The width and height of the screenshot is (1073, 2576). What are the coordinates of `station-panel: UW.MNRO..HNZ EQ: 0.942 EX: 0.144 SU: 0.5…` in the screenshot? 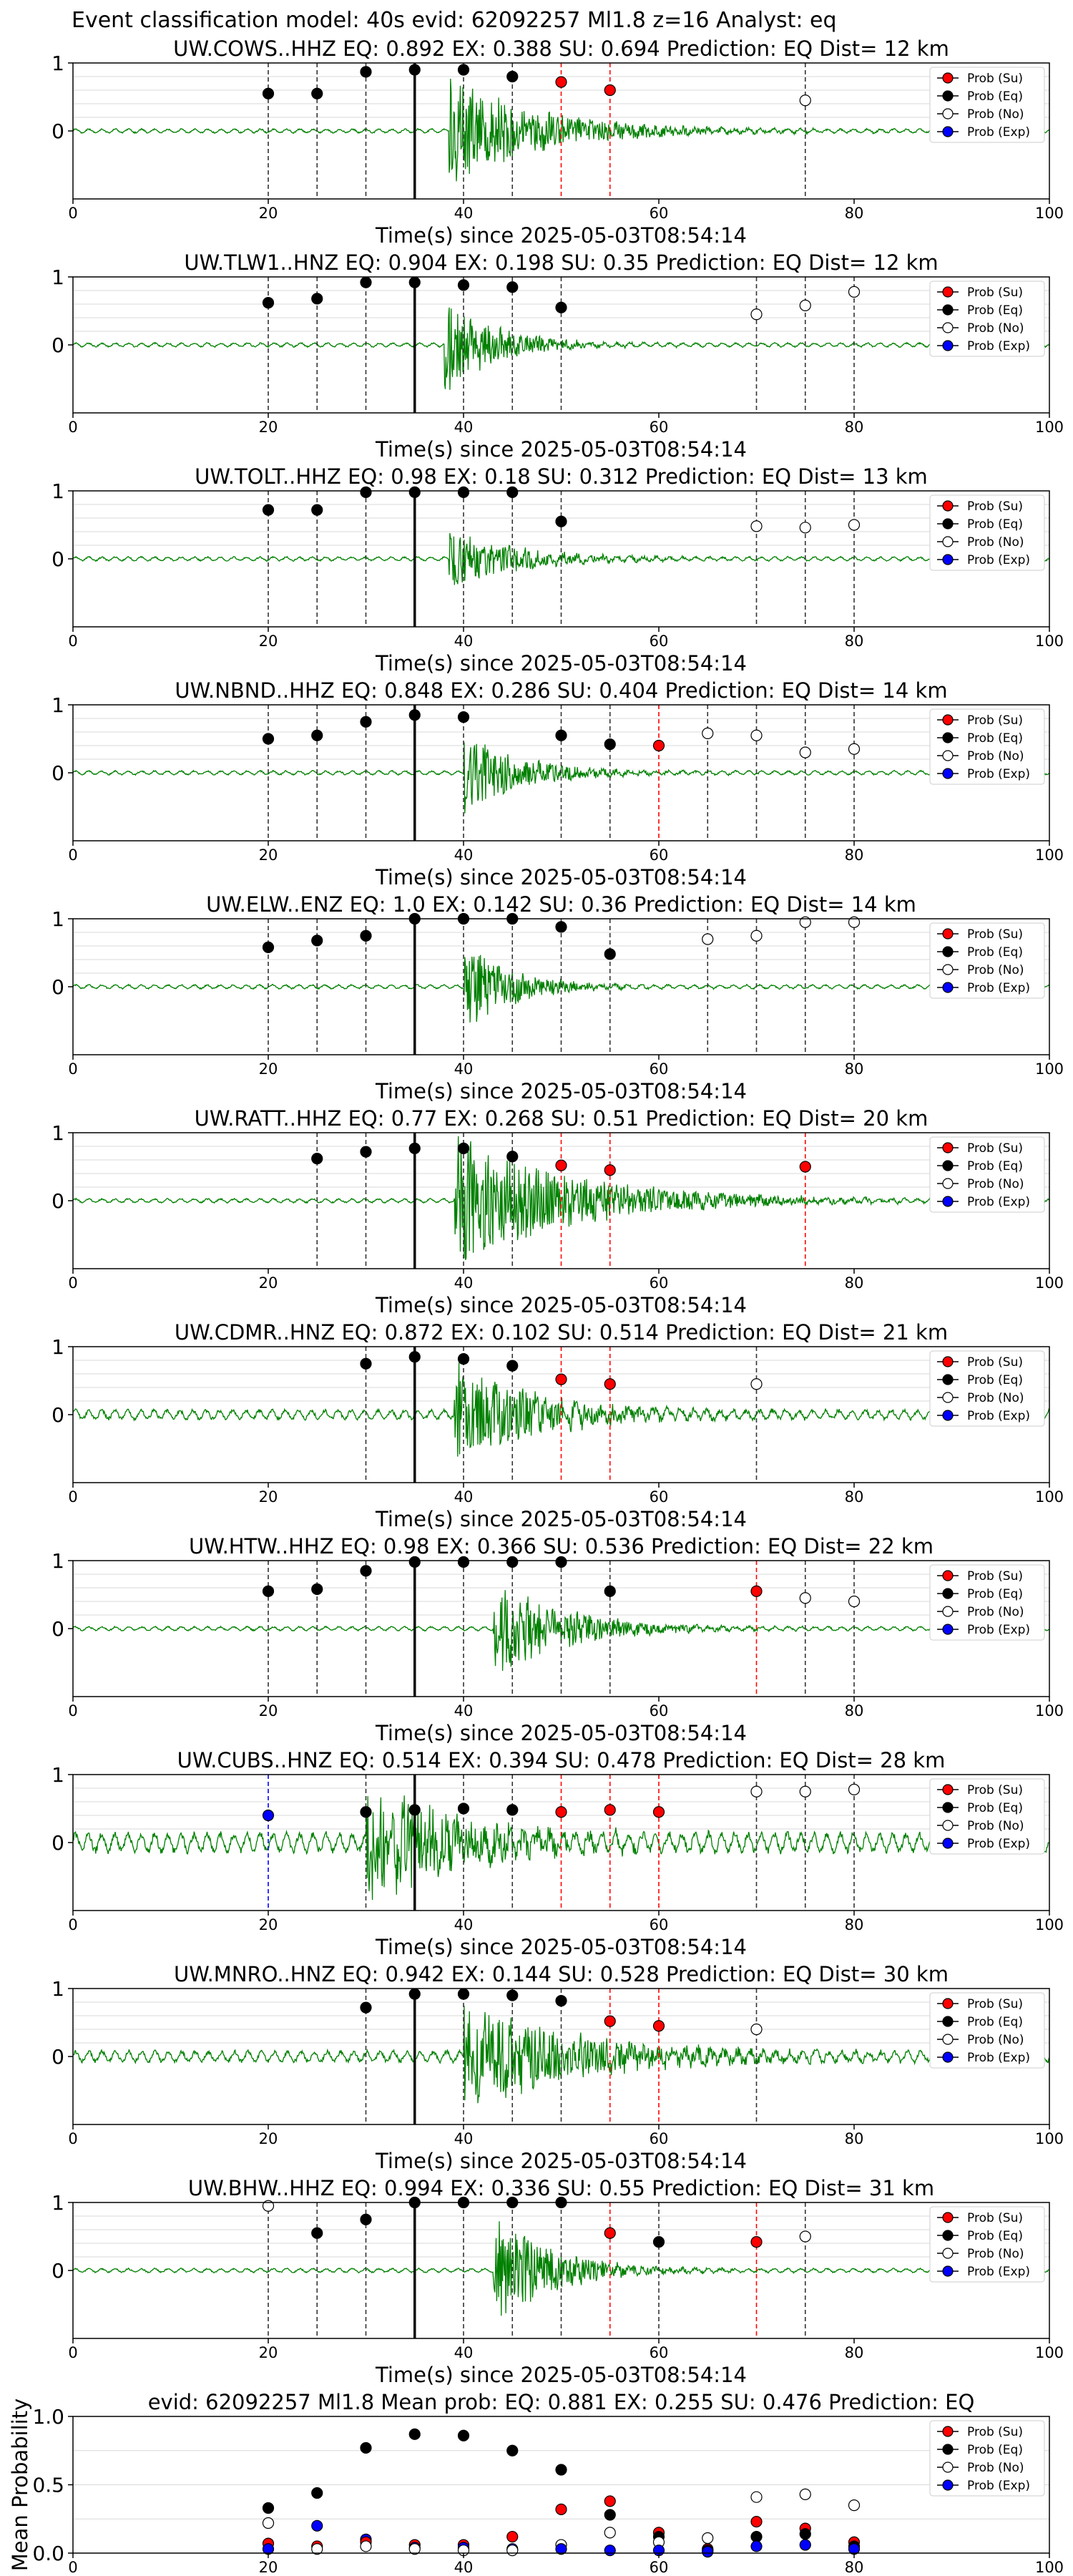 It's located at (558, 2067).